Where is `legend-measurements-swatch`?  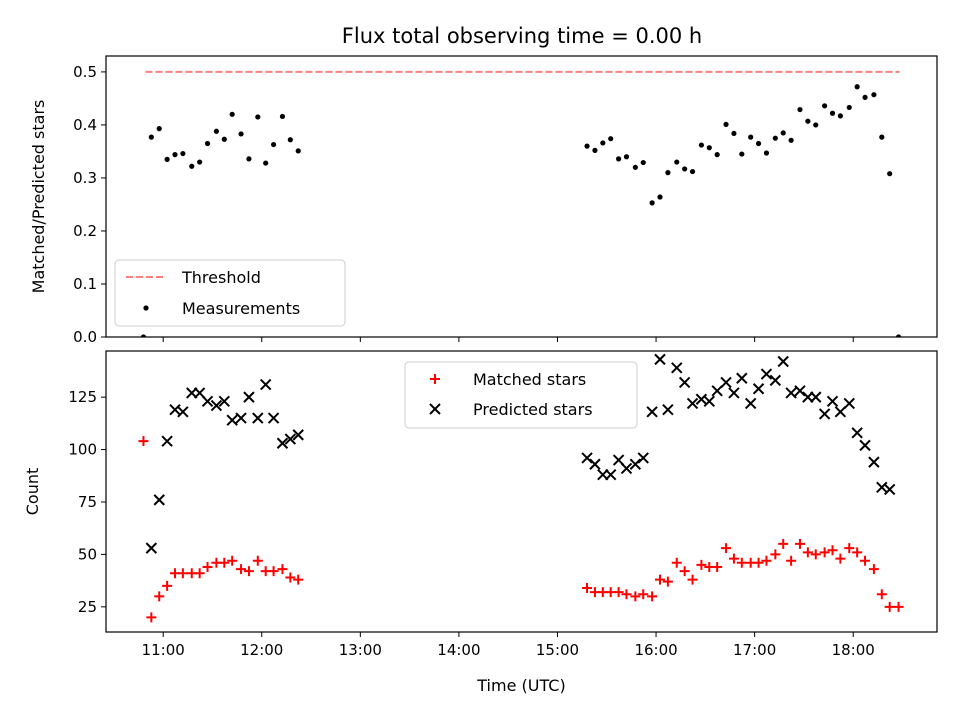 legend-measurements-swatch is located at coordinates (146, 308).